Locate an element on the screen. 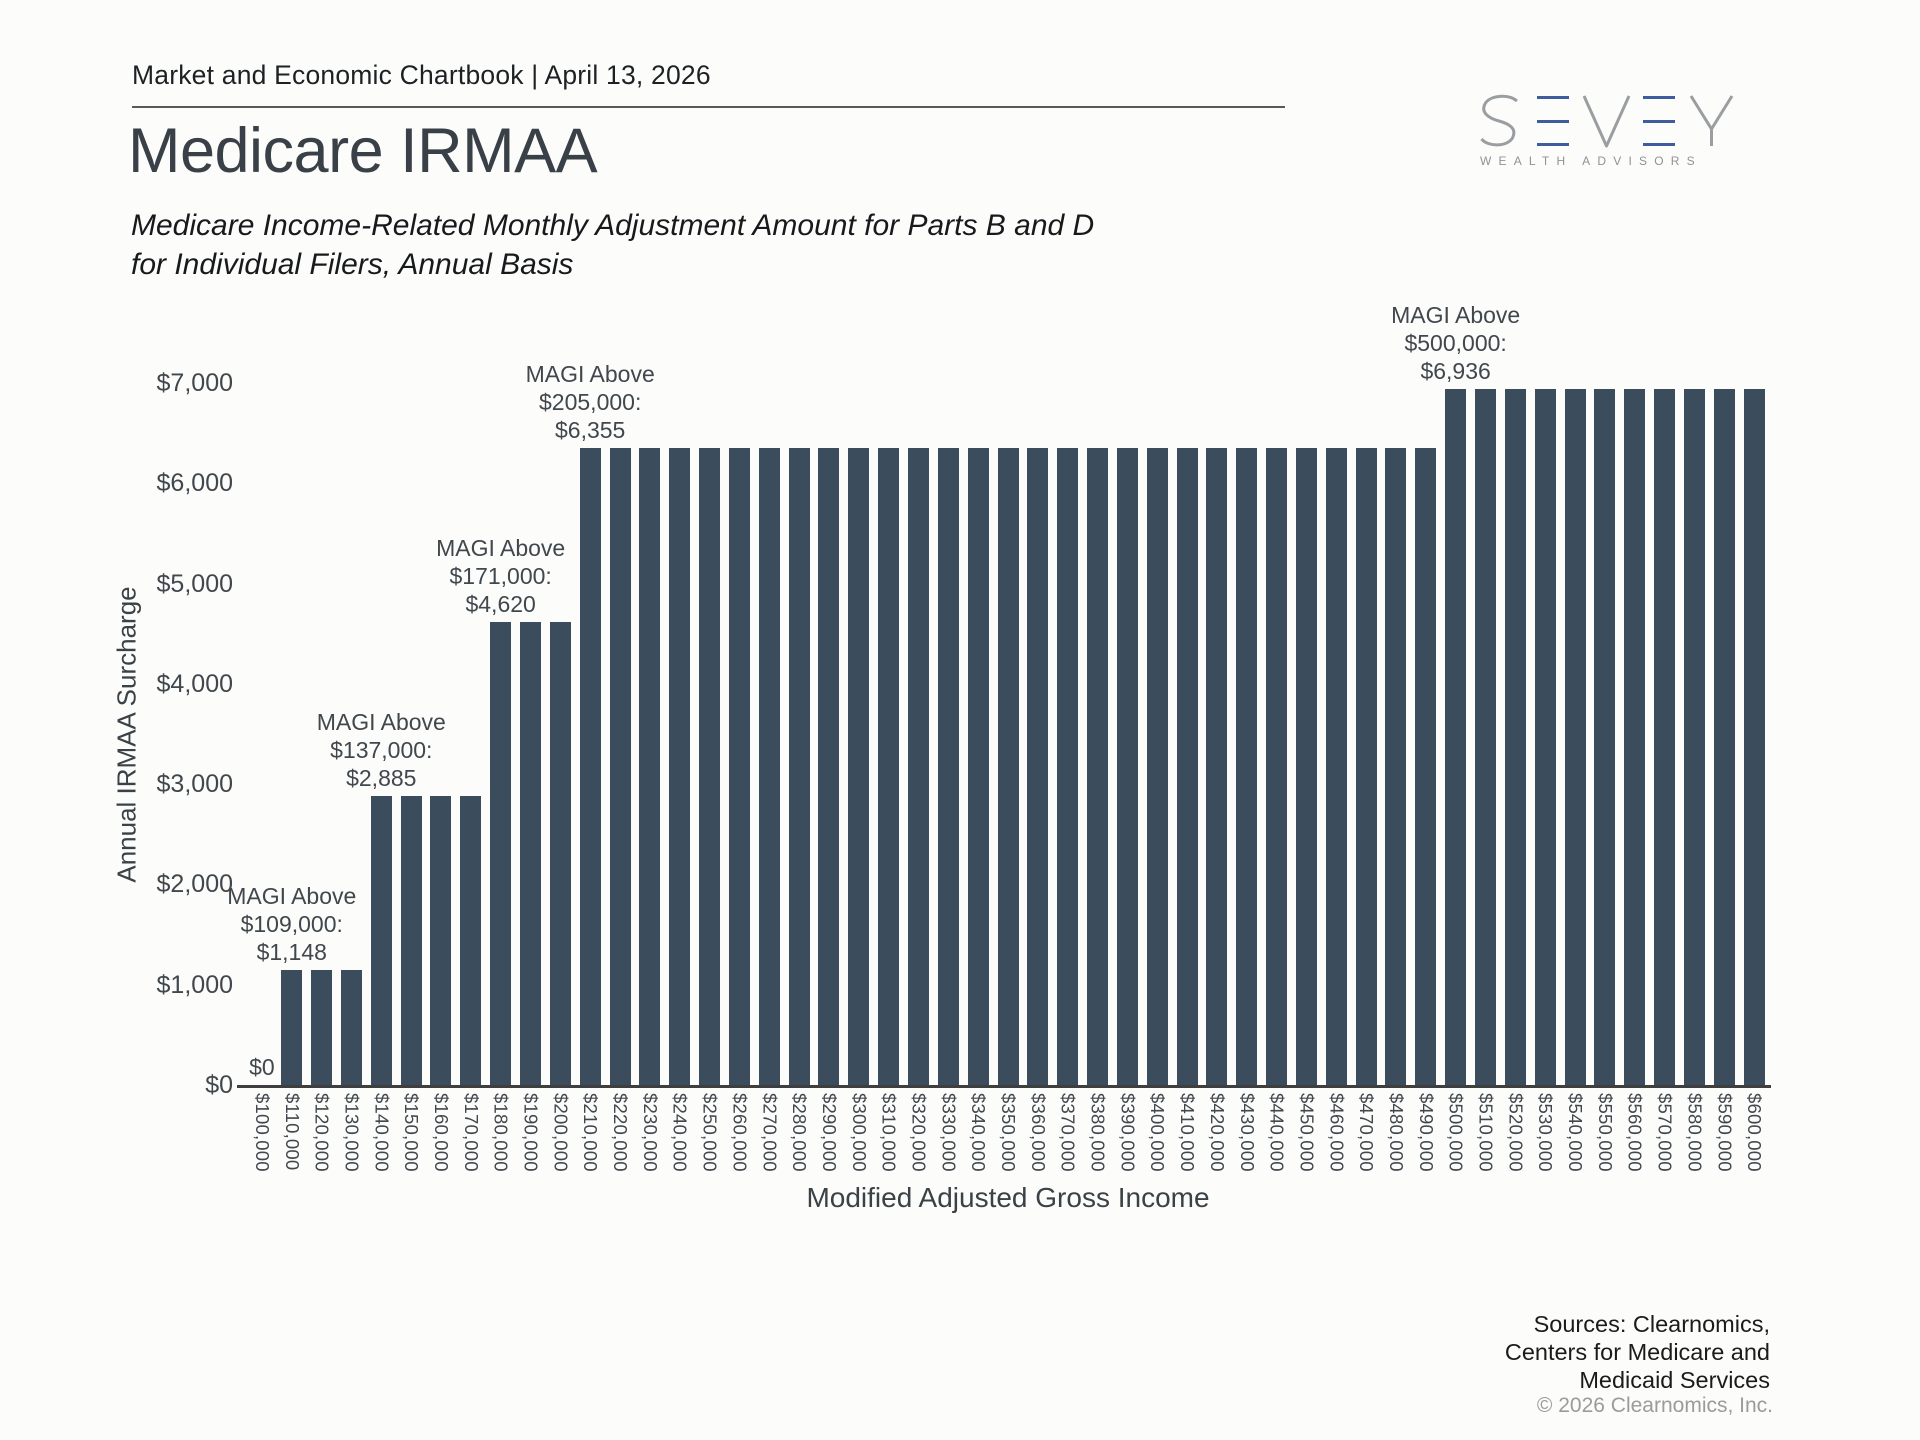 Image resolution: width=1920 pixels, height=1440 pixels. x-tick: $200,000 is located at coordinates (560, 1137).